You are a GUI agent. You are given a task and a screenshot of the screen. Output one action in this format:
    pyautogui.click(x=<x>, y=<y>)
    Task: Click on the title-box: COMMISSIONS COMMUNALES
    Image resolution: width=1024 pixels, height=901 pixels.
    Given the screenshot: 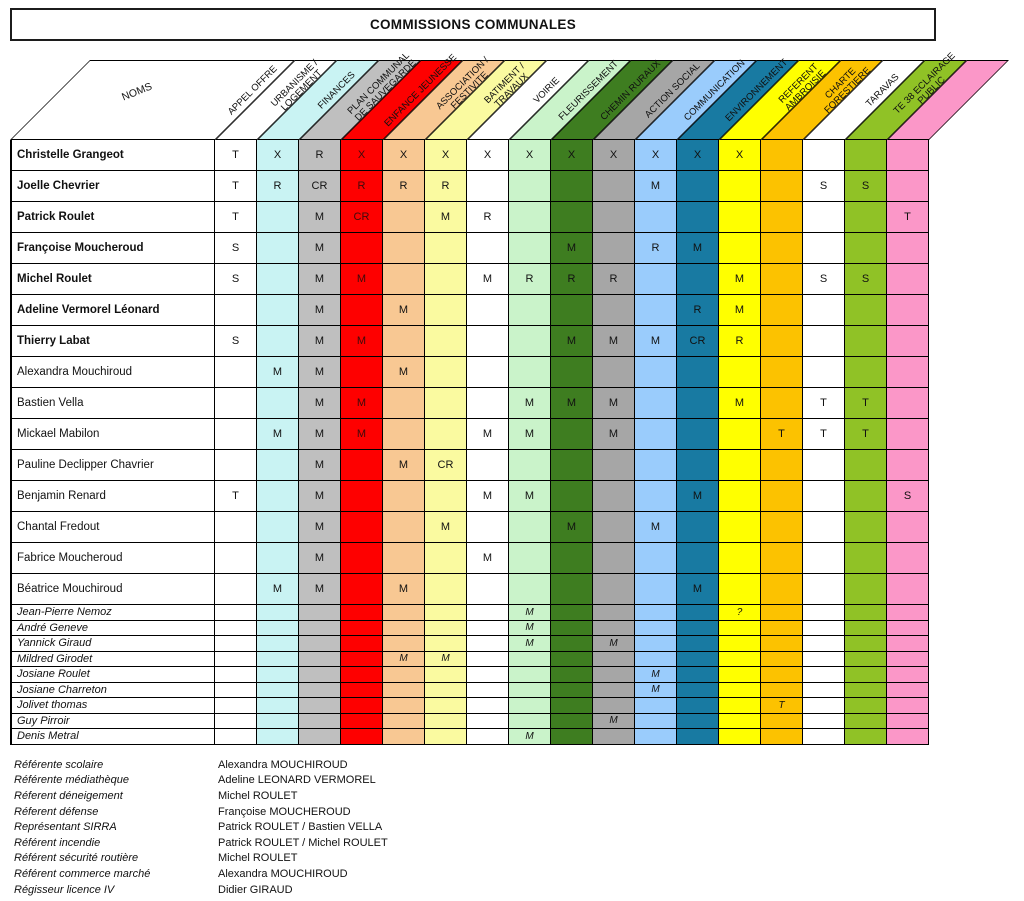 What is the action you would take?
    pyautogui.click(x=473, y=24)
    